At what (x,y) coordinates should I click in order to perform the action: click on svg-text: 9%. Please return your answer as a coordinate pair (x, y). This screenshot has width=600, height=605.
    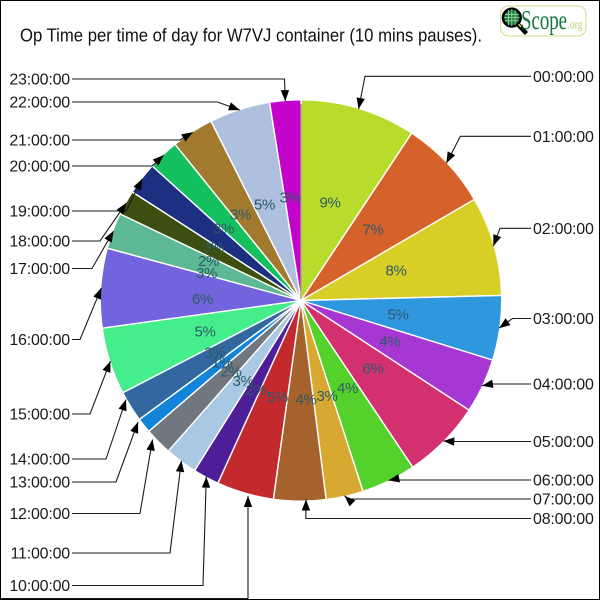
    Looking at the image, I should click on (330, 202).